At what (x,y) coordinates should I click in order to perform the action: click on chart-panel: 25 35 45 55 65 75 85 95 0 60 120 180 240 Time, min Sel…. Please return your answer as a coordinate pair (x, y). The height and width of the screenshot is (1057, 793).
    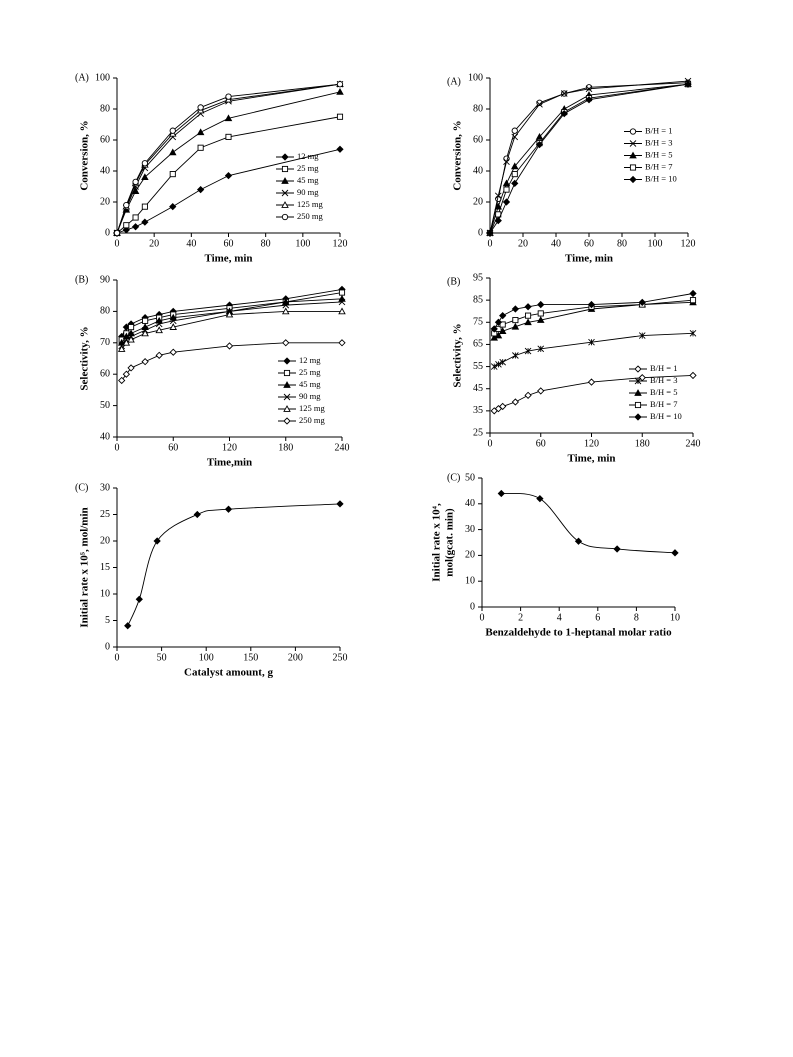
    Looking at the image, I should click on (574, 368).